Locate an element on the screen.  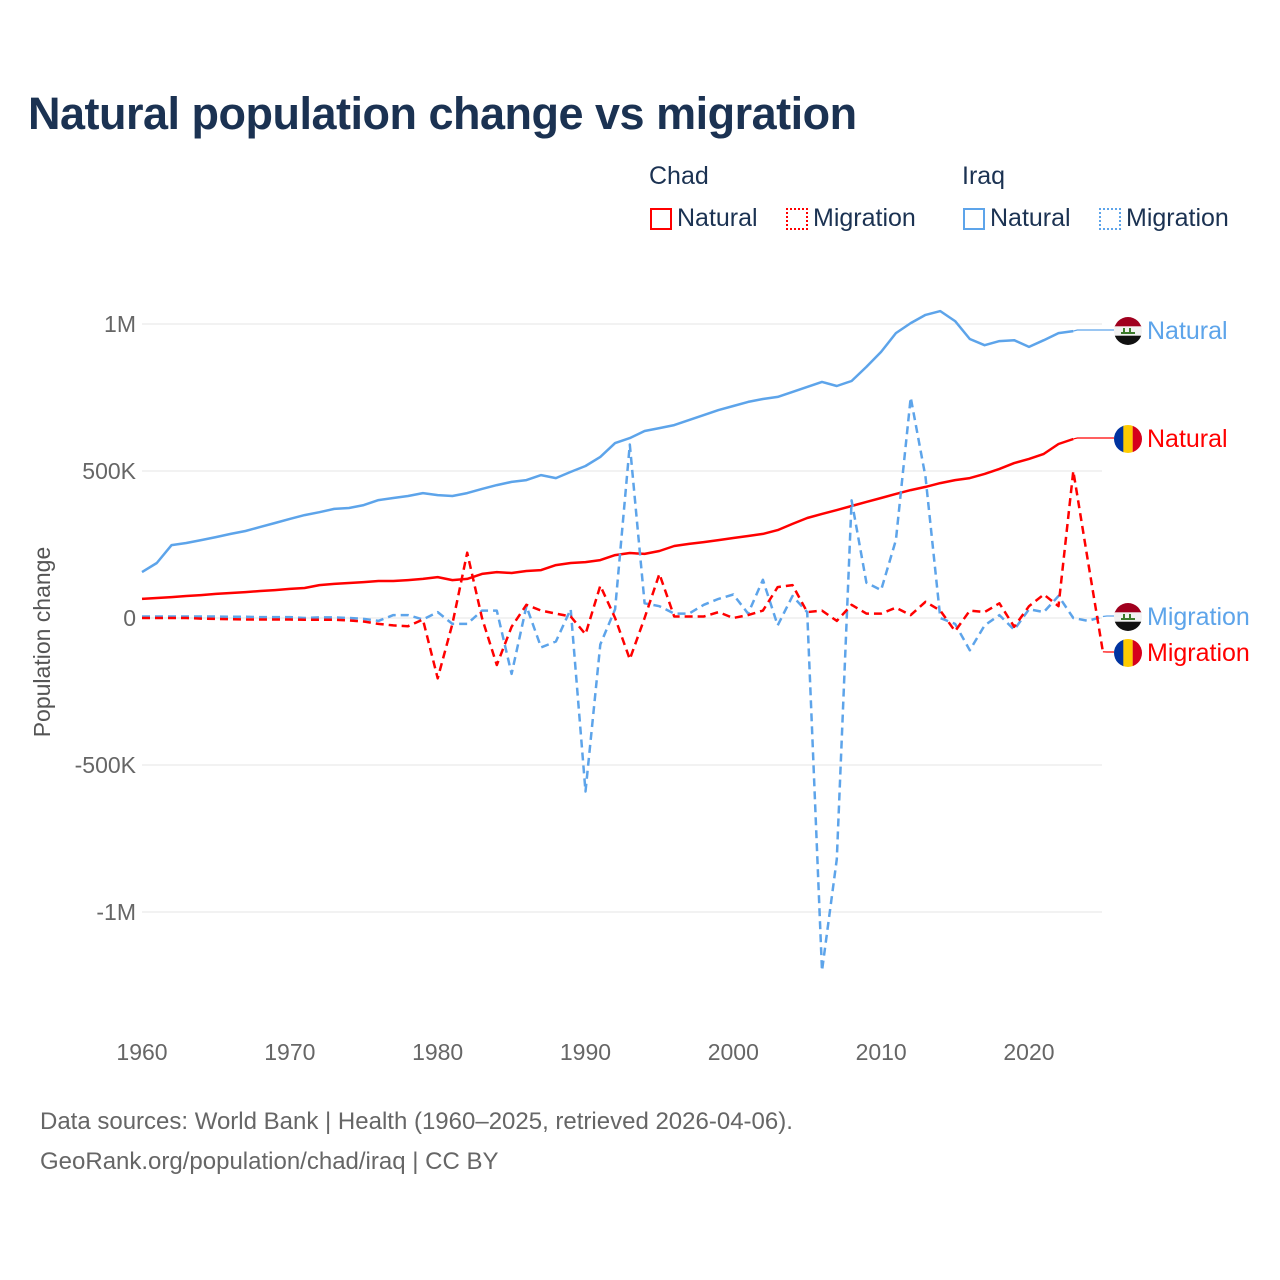
x-tick-label: 1960 is located at coordinates (141, 1052).